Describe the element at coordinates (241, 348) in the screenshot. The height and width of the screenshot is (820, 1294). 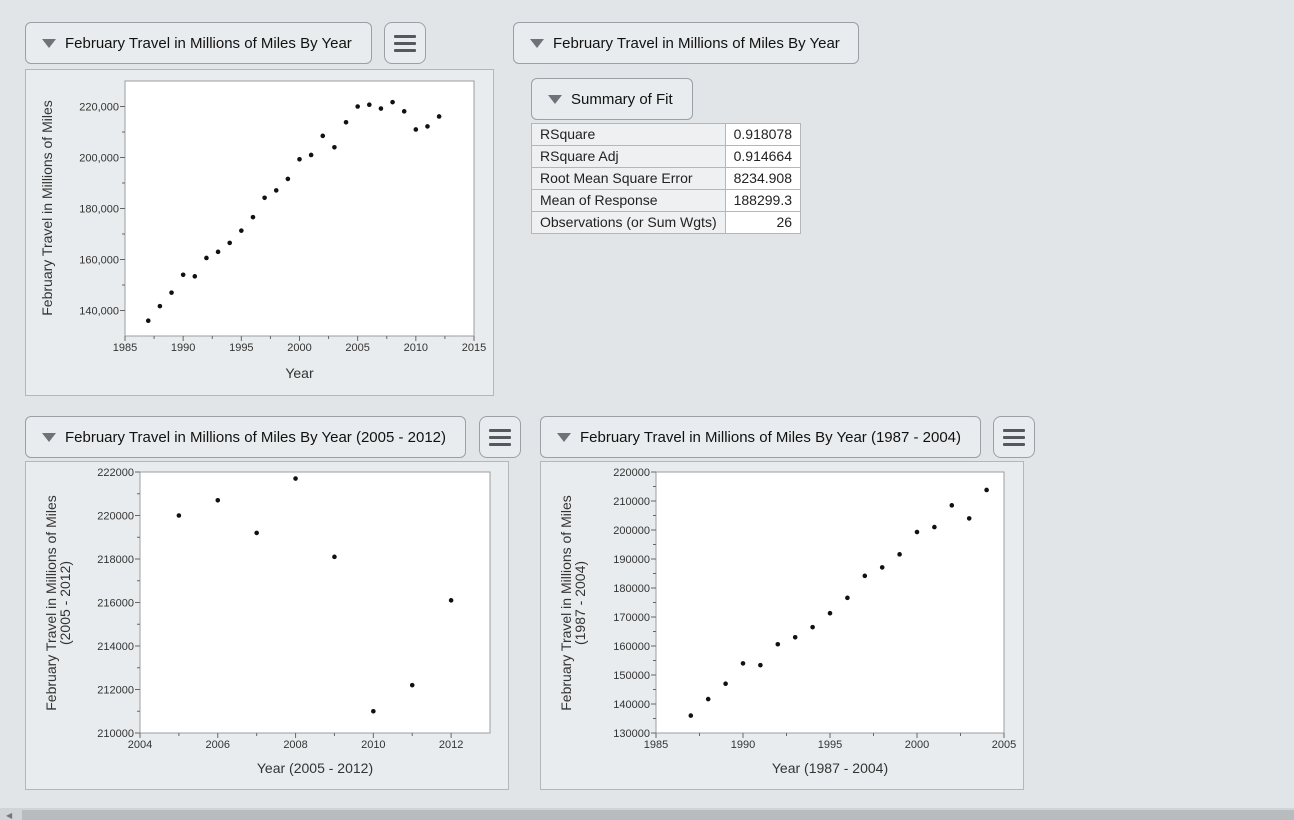
I see `x-tick-label: 1995` at that location.